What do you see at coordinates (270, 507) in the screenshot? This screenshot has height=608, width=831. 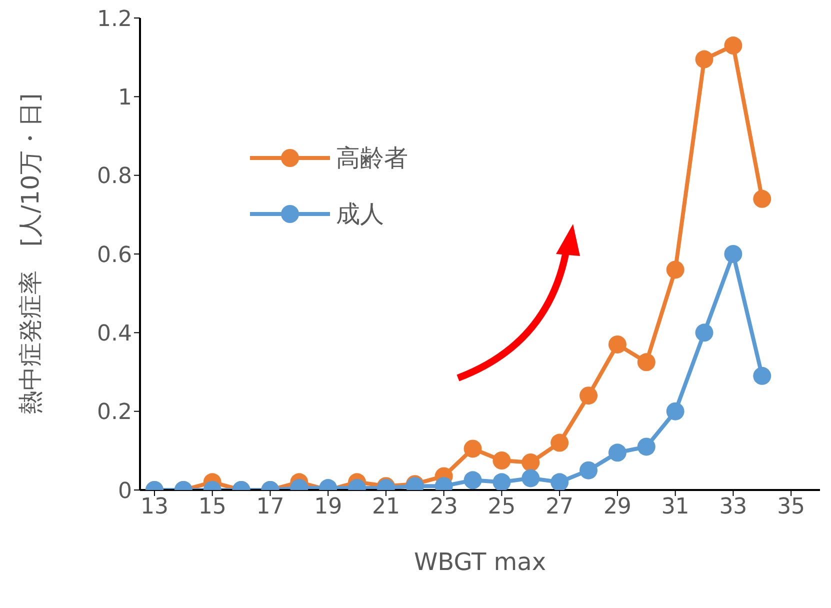 I see `x-tick-label: 17` at bounding box center [270, 507].